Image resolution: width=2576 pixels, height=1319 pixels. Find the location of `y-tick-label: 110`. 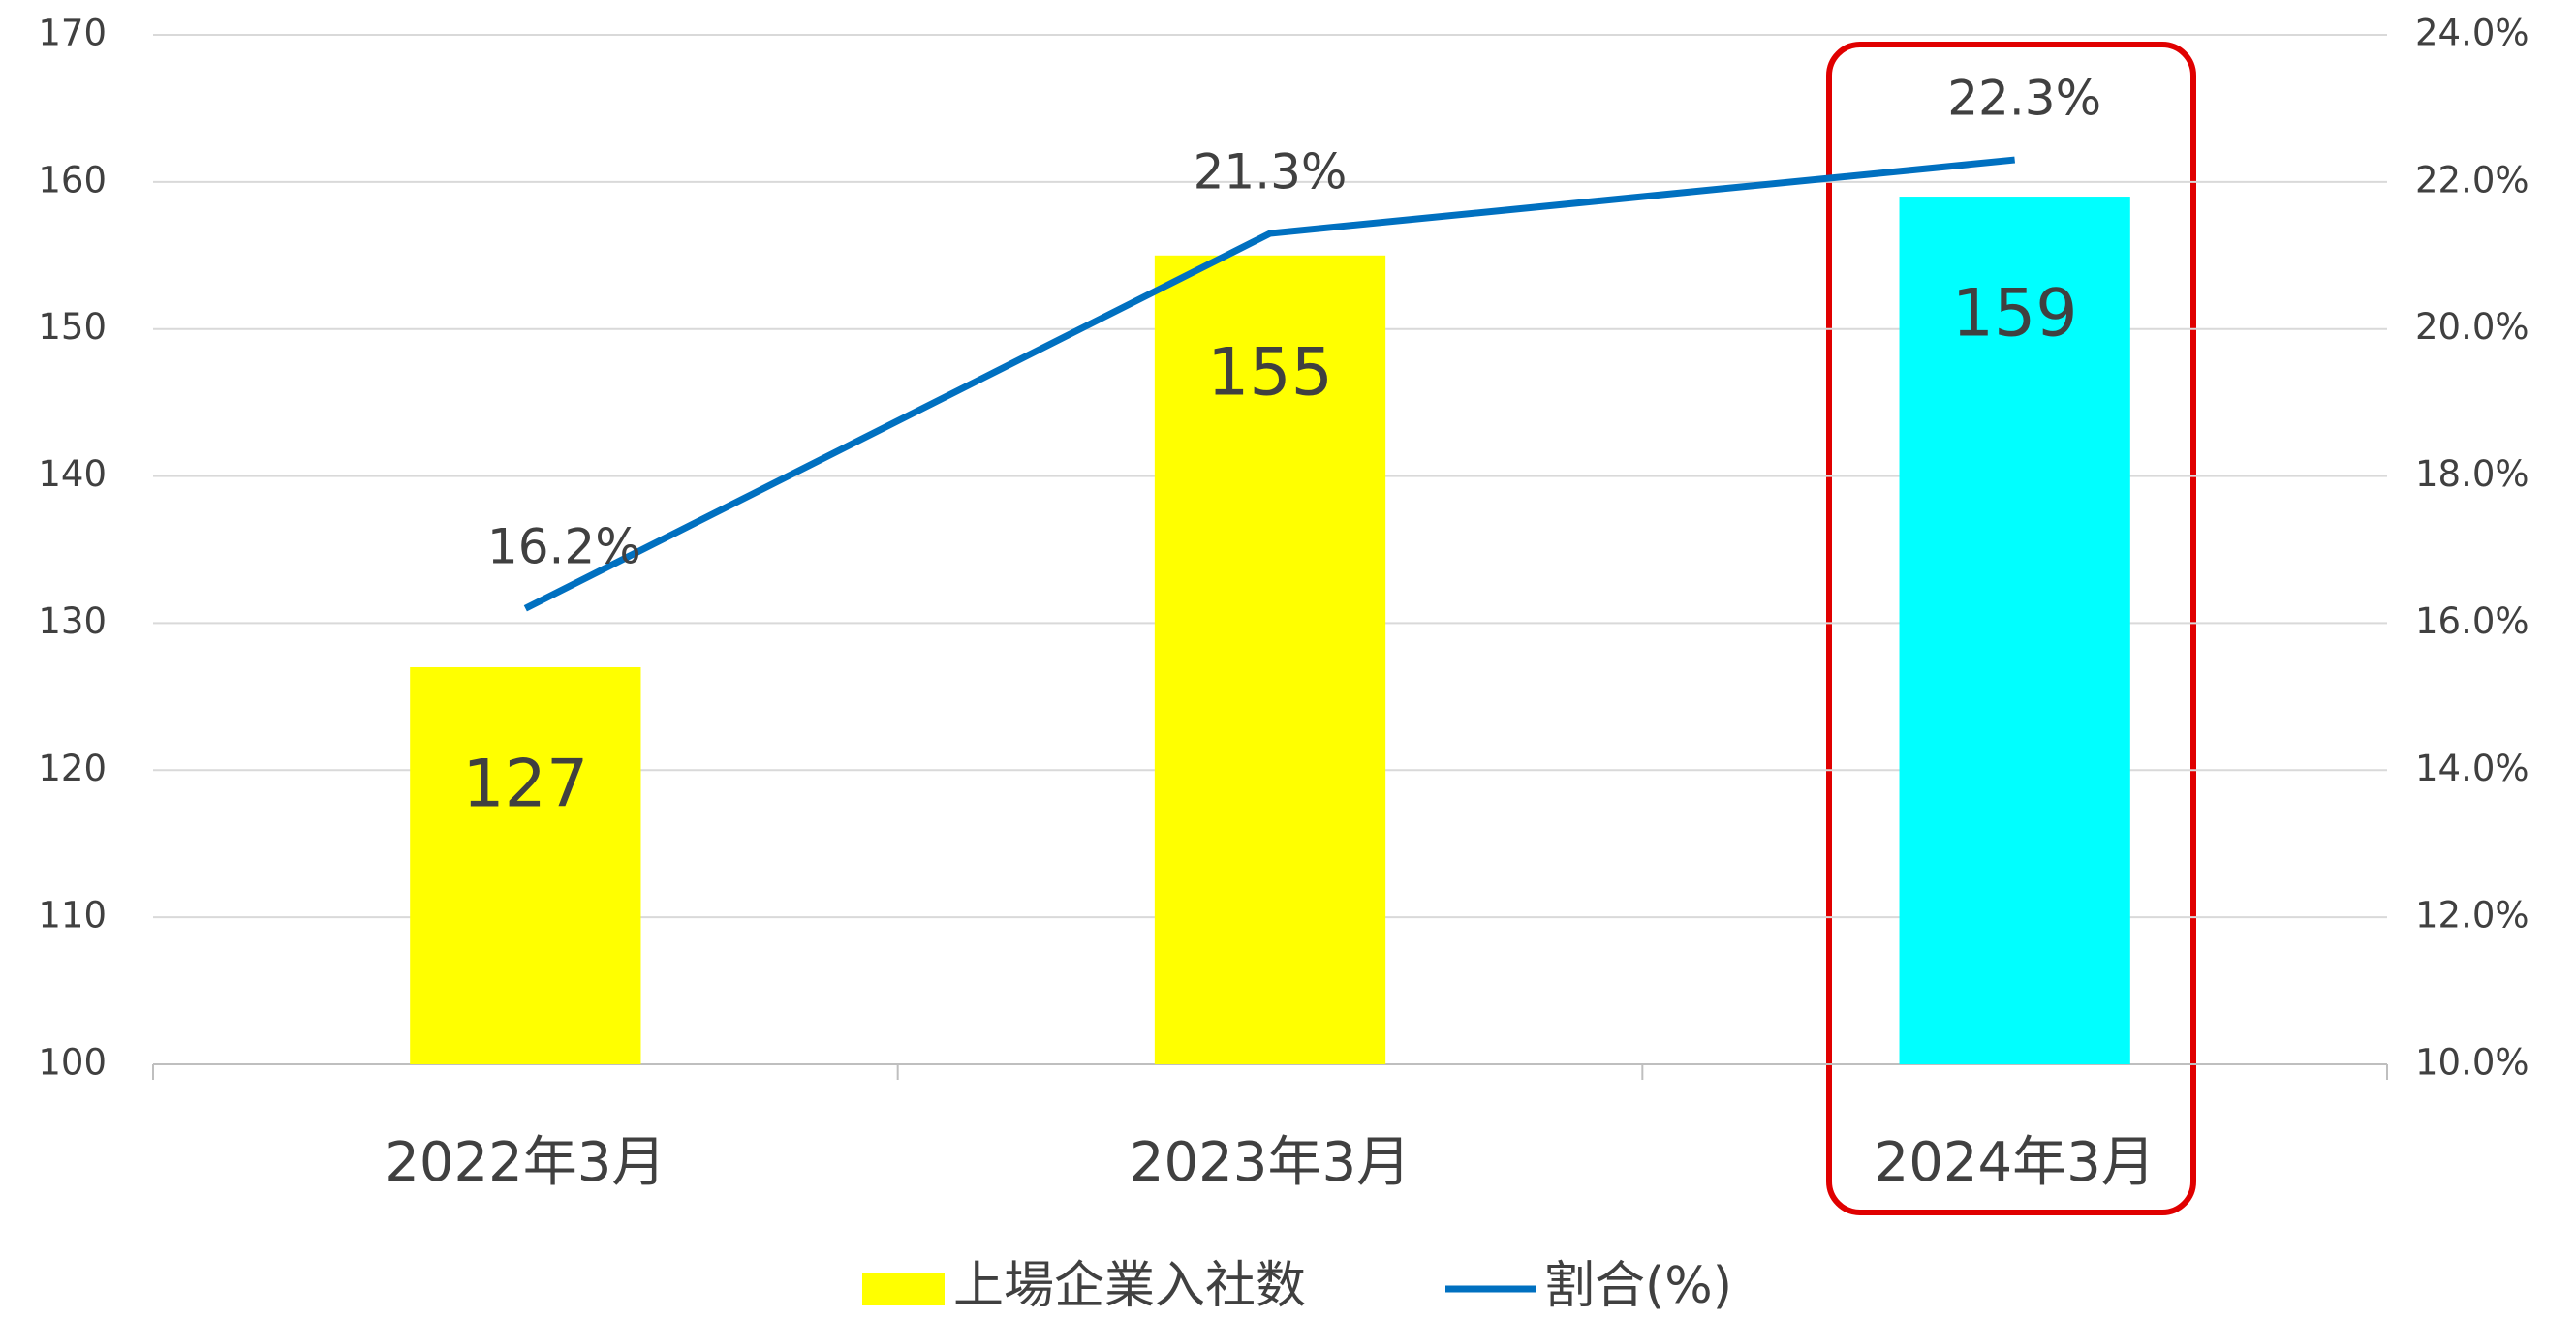

y-tick-label: 110 is located at coordinates (72, 915).